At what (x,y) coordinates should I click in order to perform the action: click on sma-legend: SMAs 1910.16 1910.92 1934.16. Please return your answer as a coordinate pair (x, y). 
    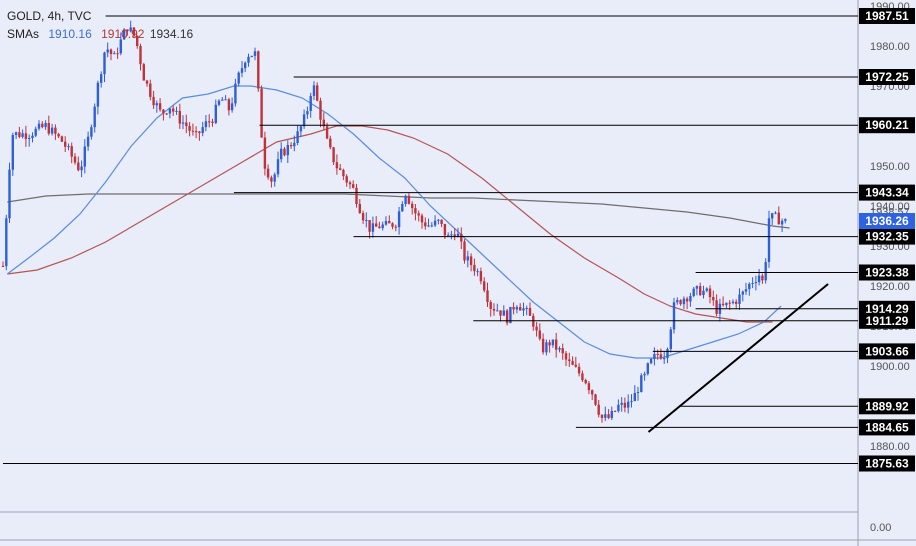
    Looking at the image, I should click on (100, 34).